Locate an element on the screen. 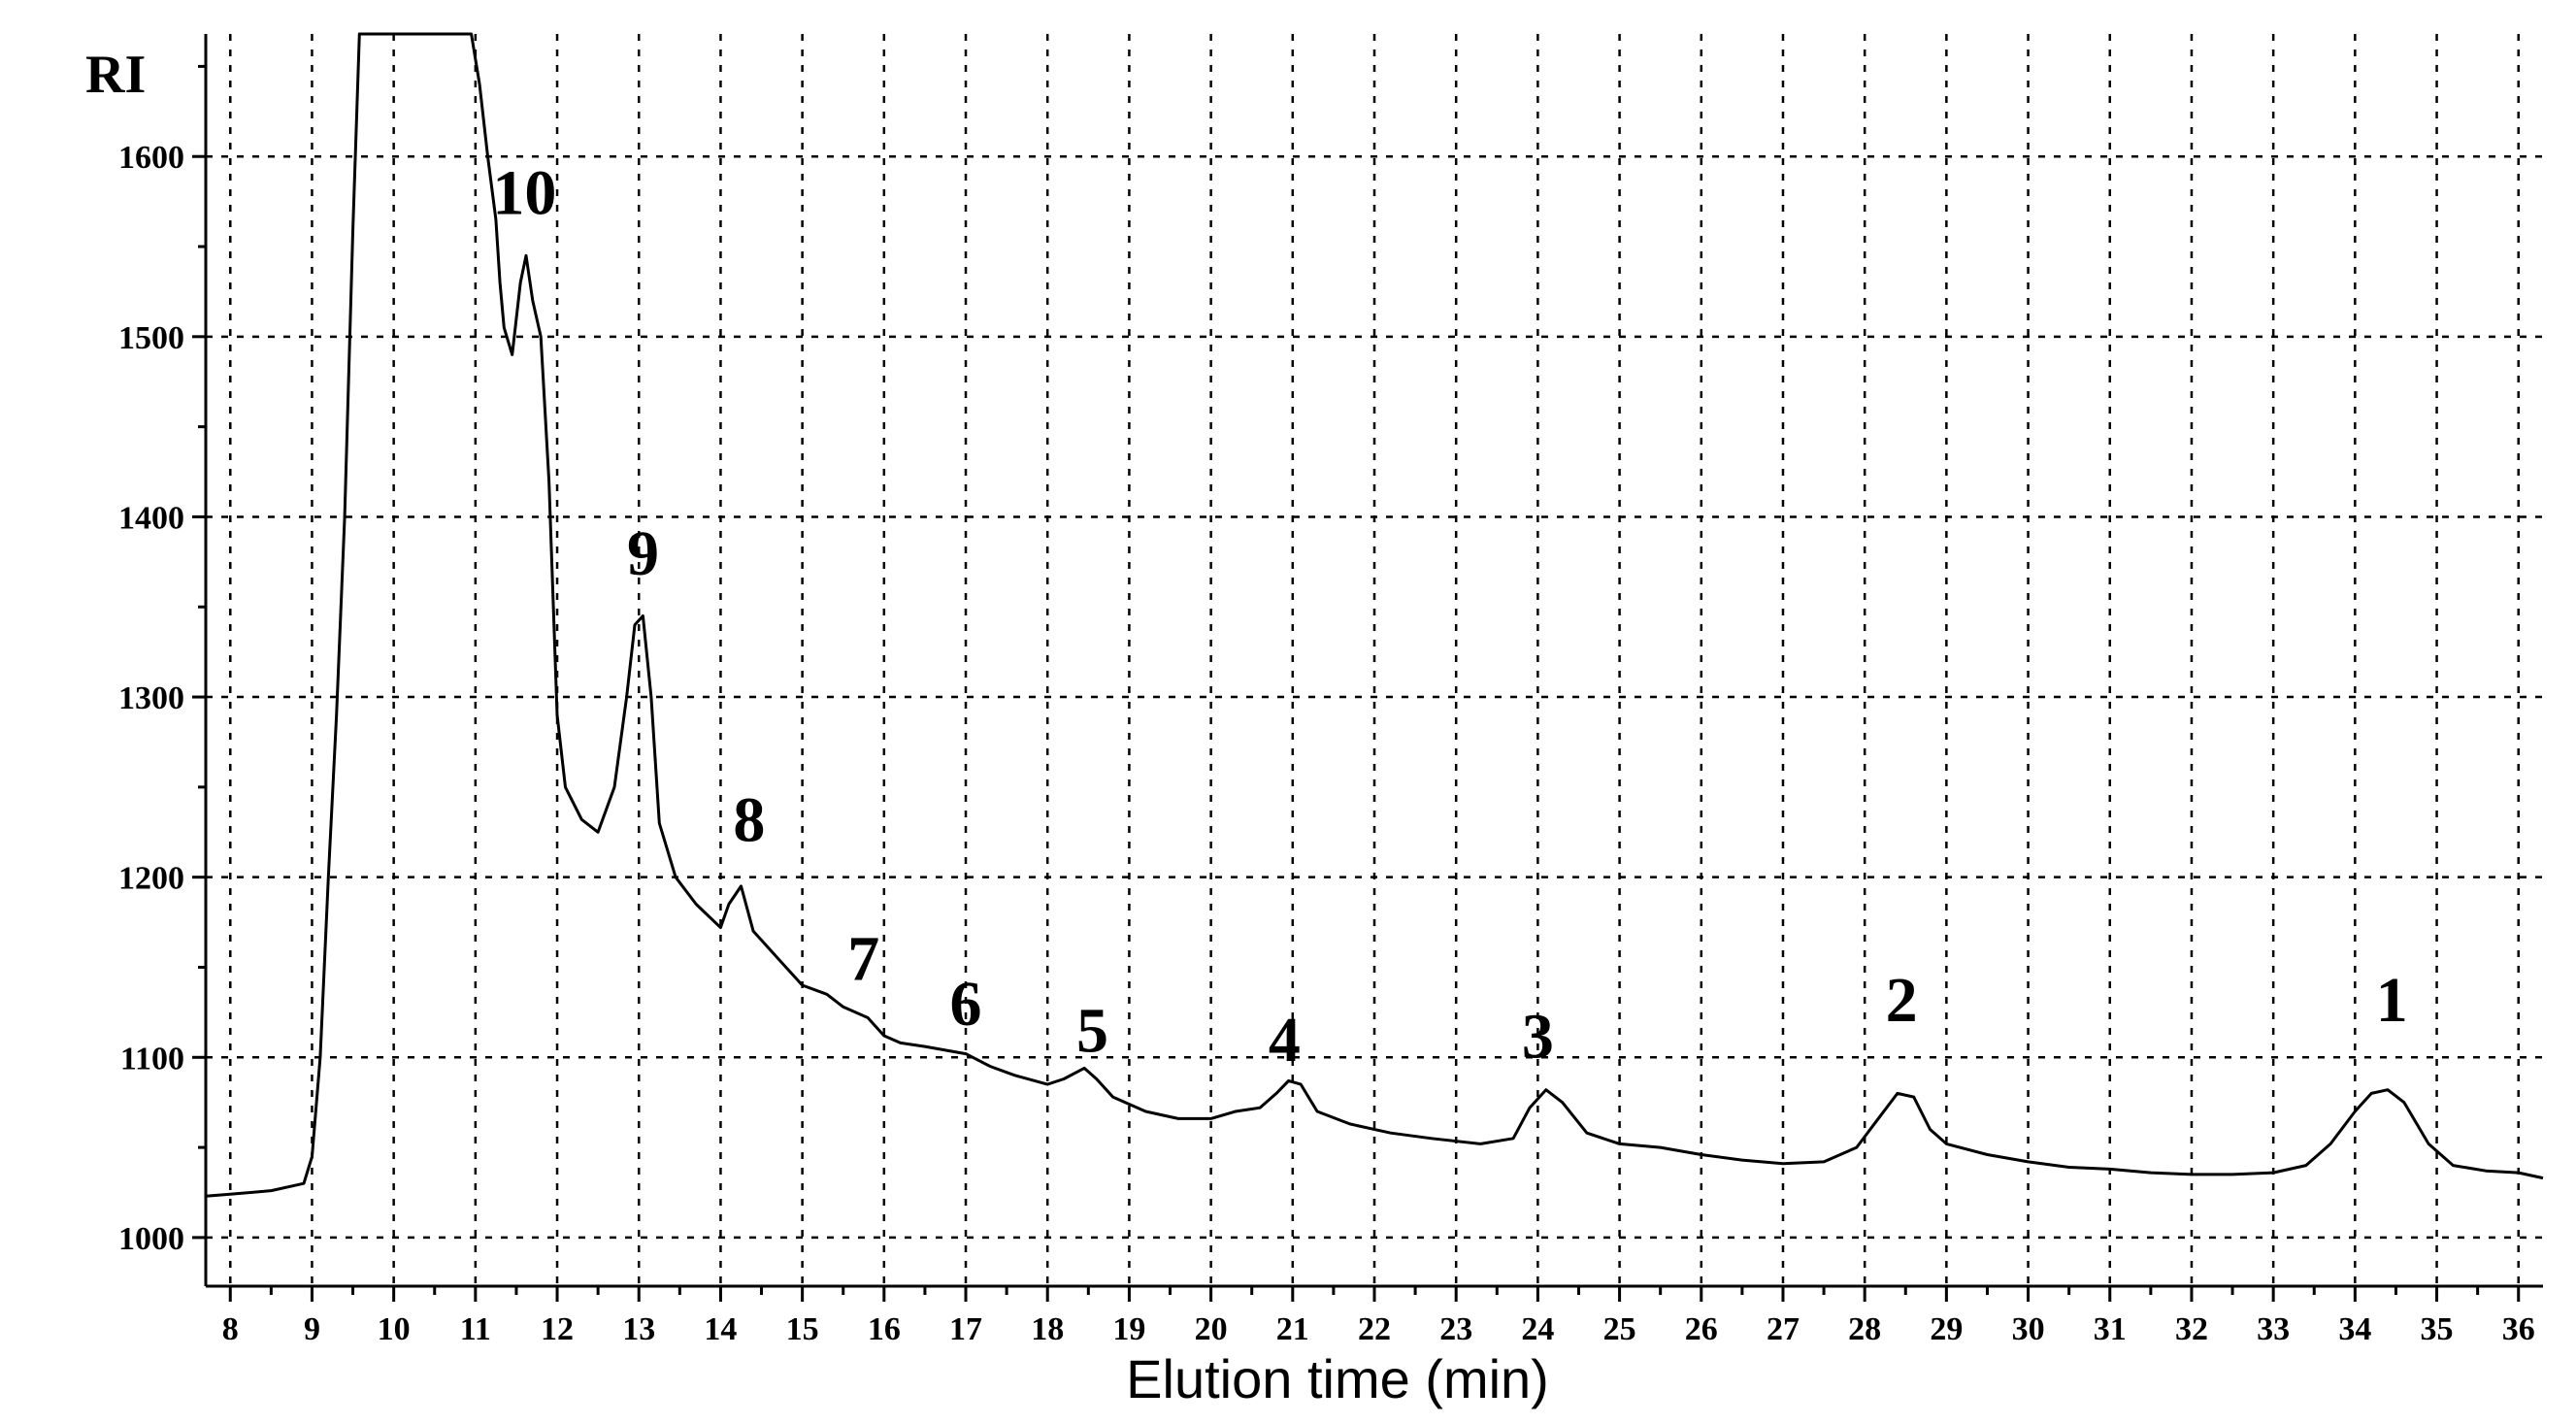 The height and width of the screenshot is (1424, 2576). peak-label: 5 is located at coordinates (1092, 1031).